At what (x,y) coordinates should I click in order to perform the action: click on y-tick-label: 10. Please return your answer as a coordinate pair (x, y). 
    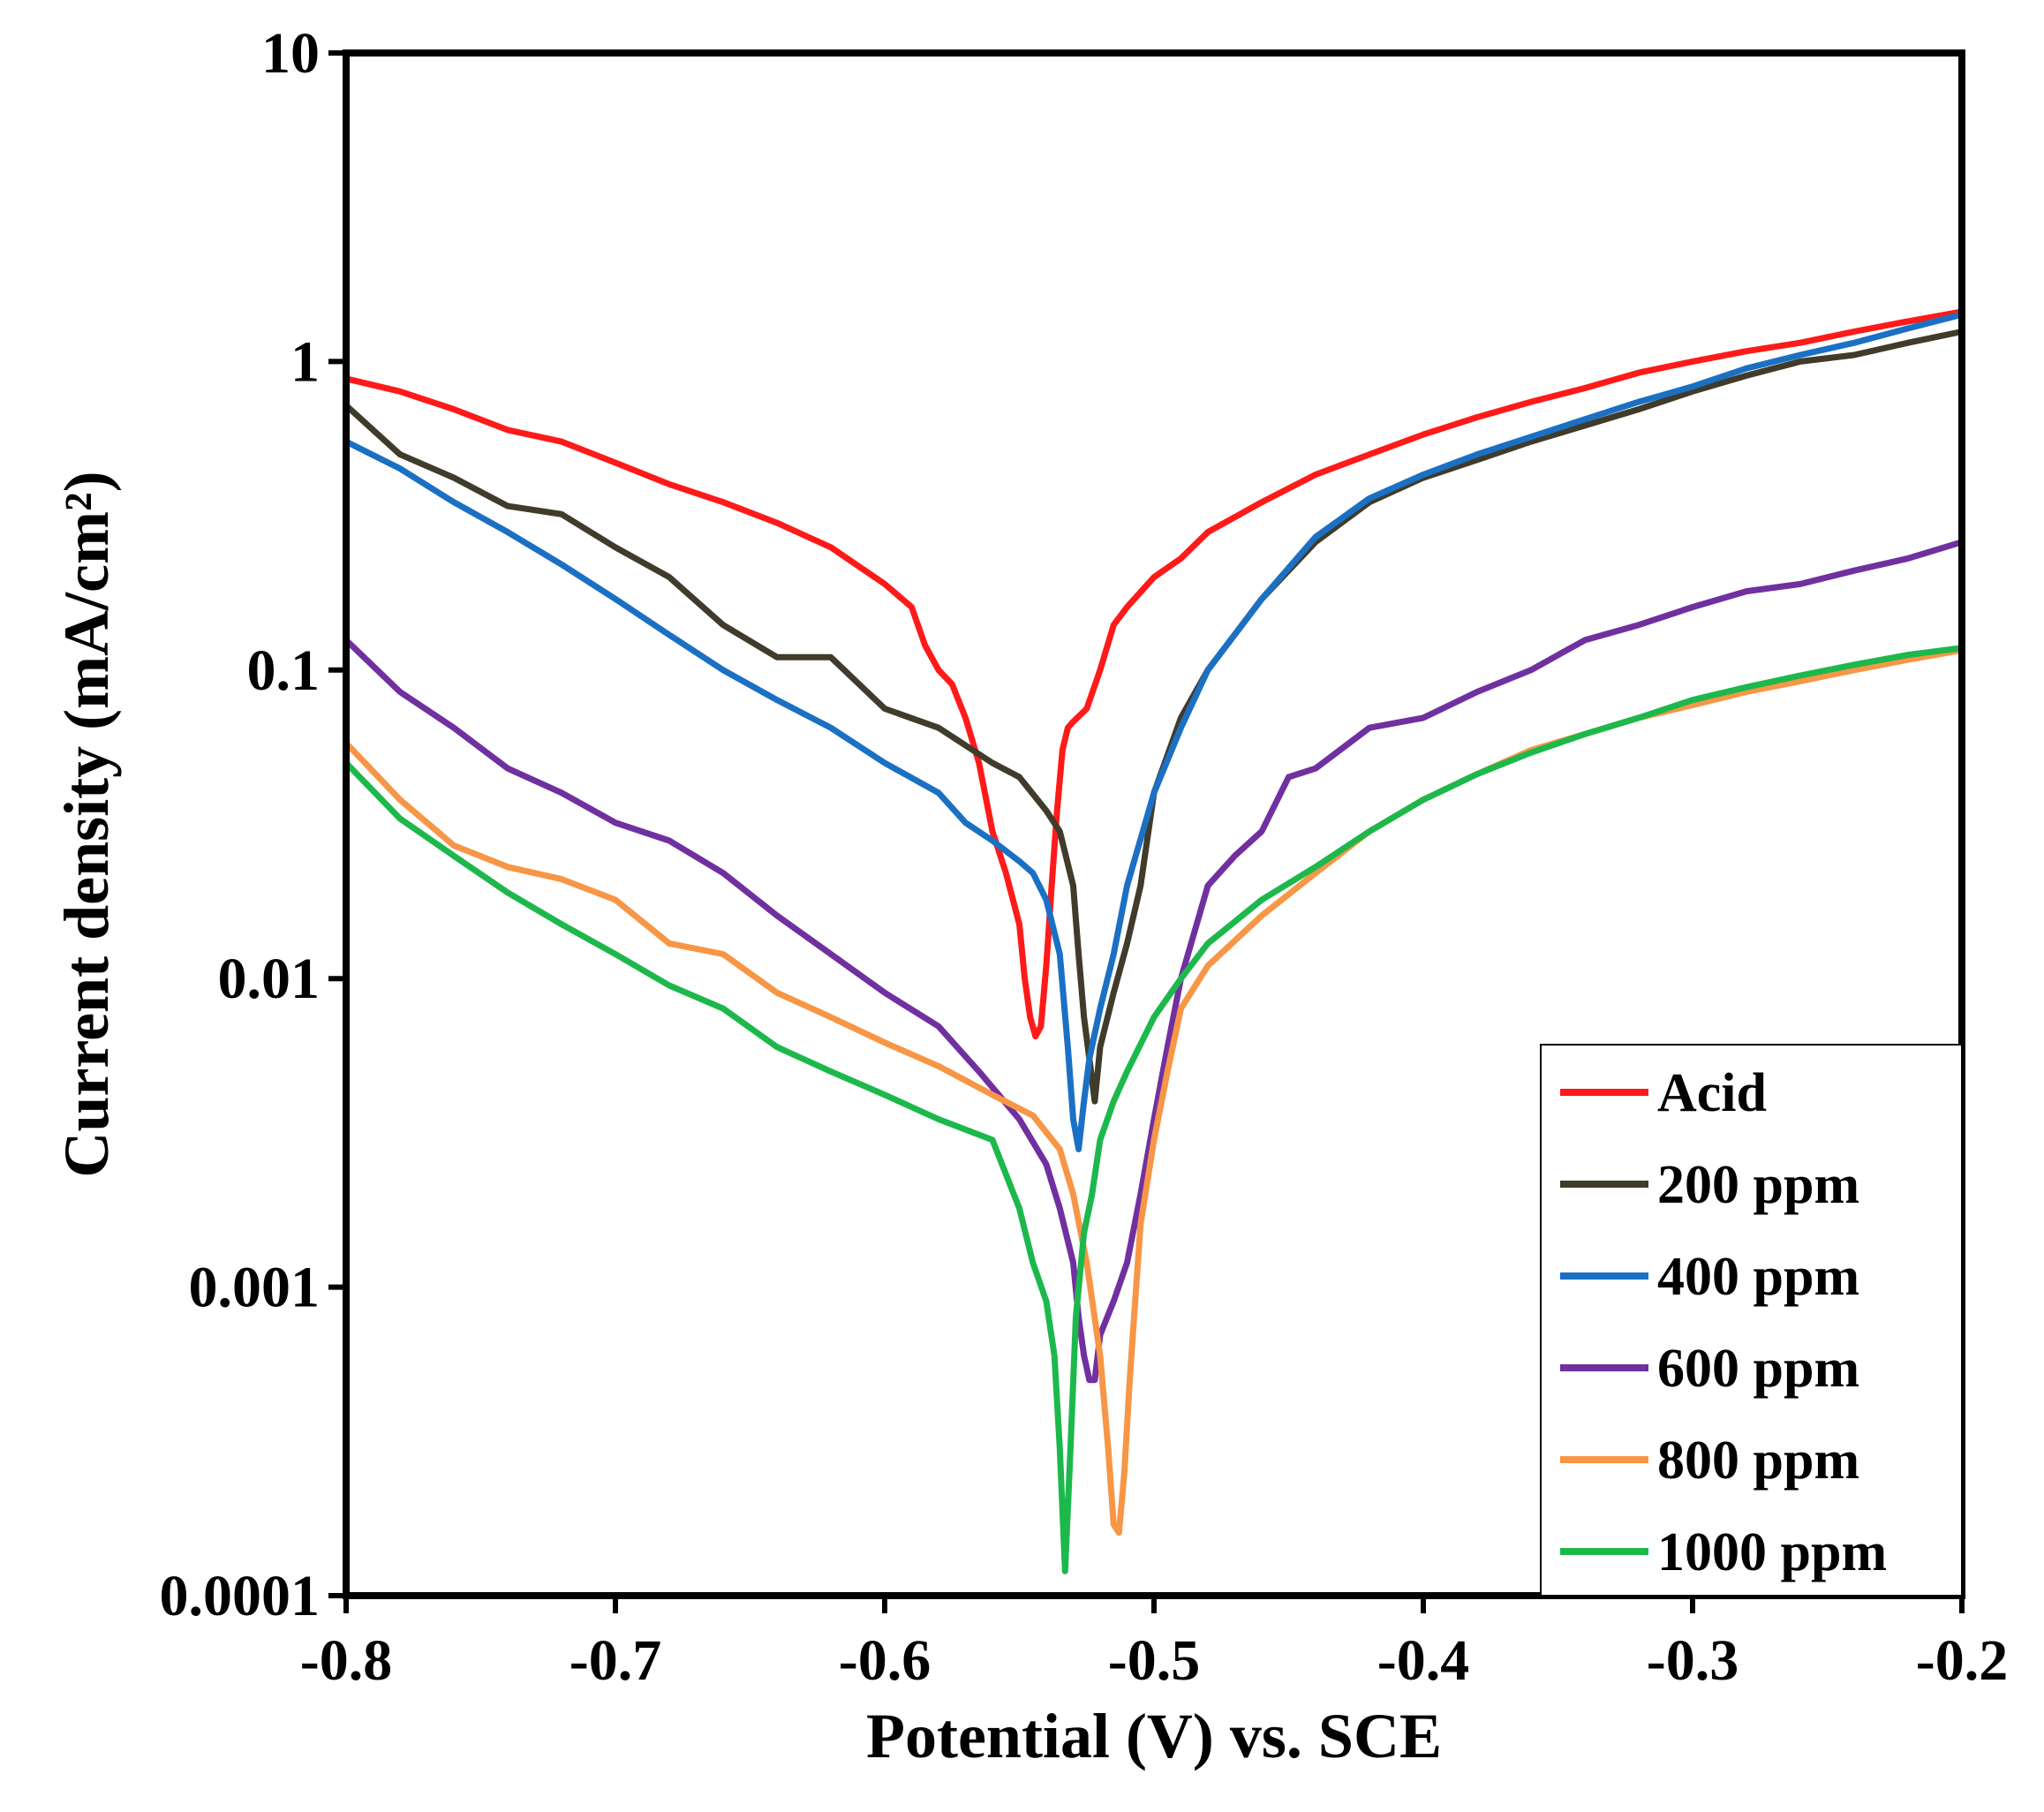
    Looking at the image, I should click on (290, 53).